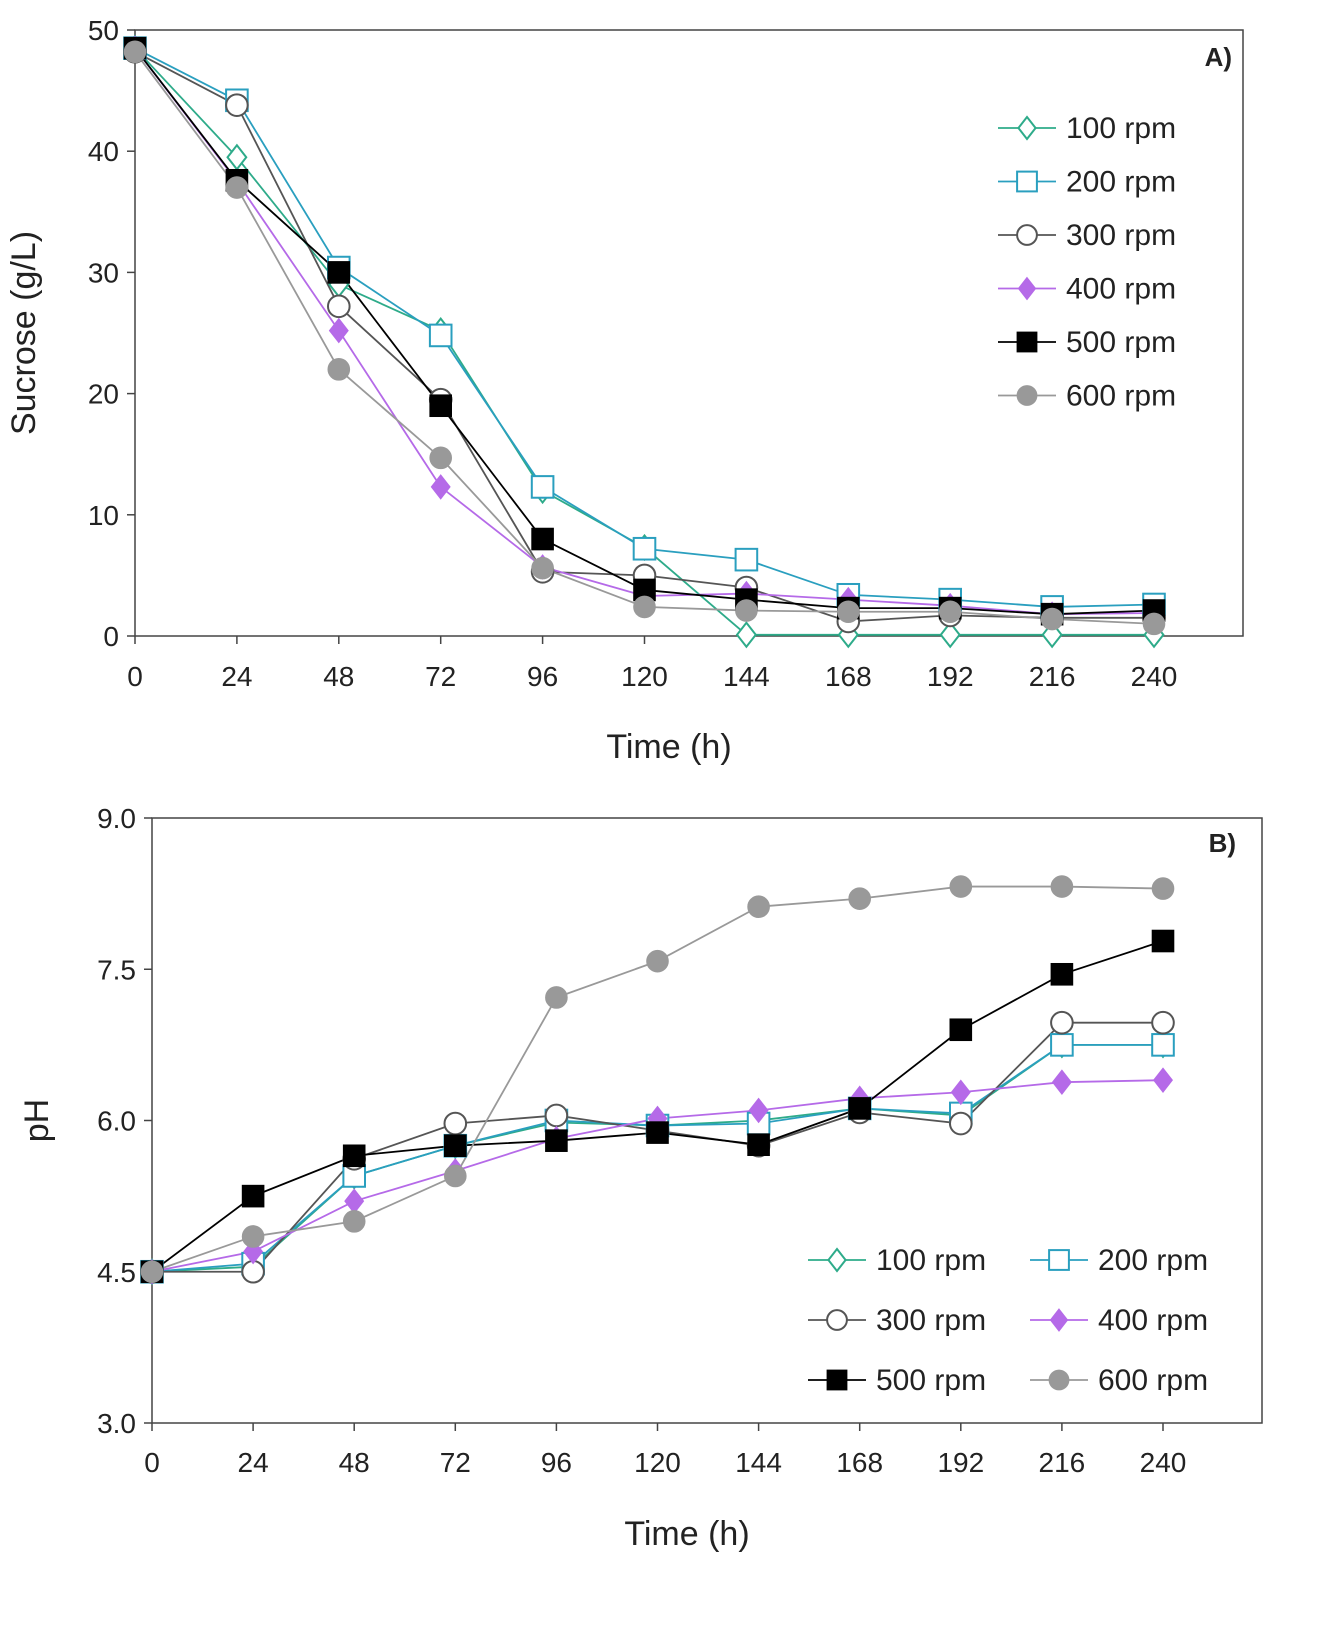 The width and height of the screenshot is (1330, 1647). I want to click on chart-a-x-tick-label: 24, so click(236, 676).